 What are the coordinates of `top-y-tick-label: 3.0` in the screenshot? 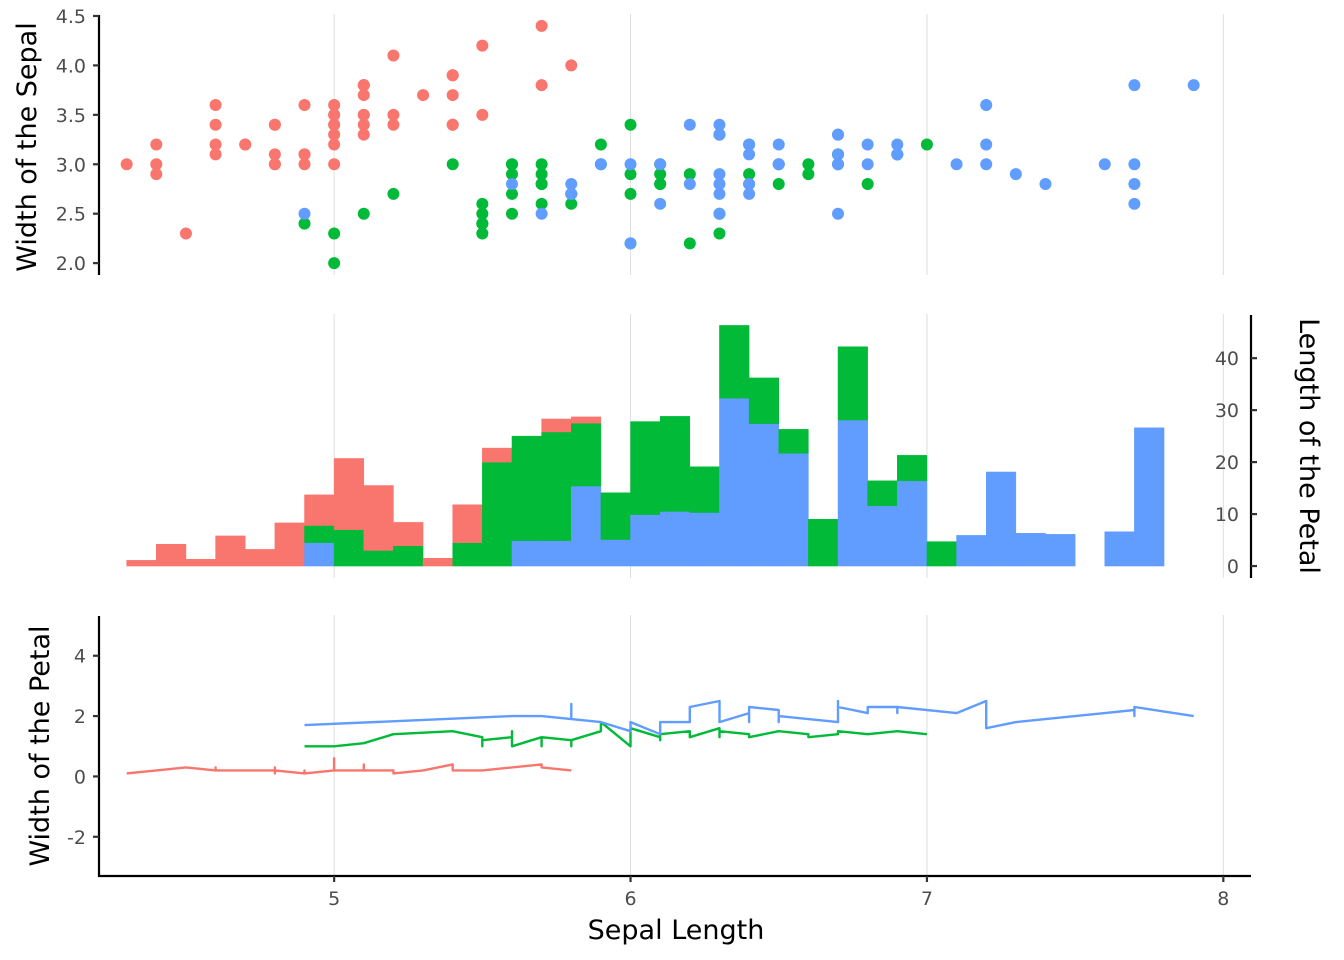 It's located at (71, 165).